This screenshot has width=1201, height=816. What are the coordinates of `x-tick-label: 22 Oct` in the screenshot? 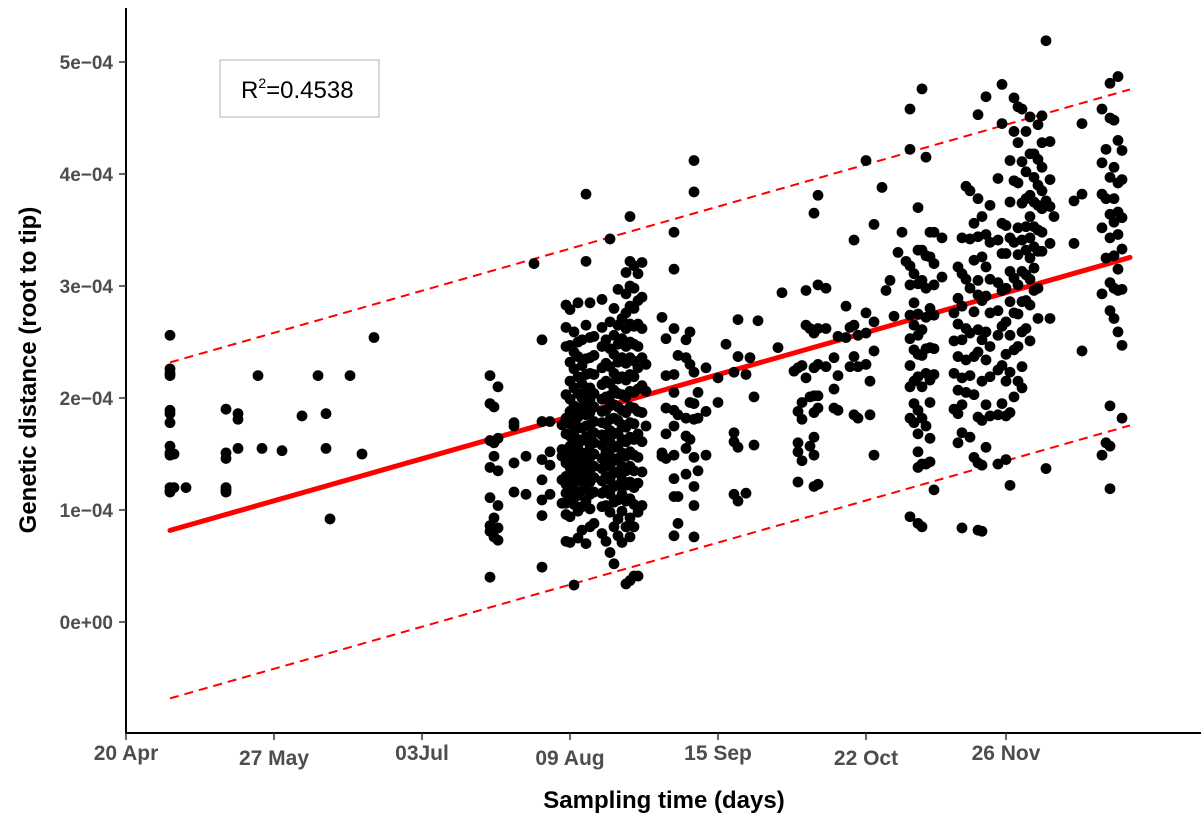 It's located at (866, 758).